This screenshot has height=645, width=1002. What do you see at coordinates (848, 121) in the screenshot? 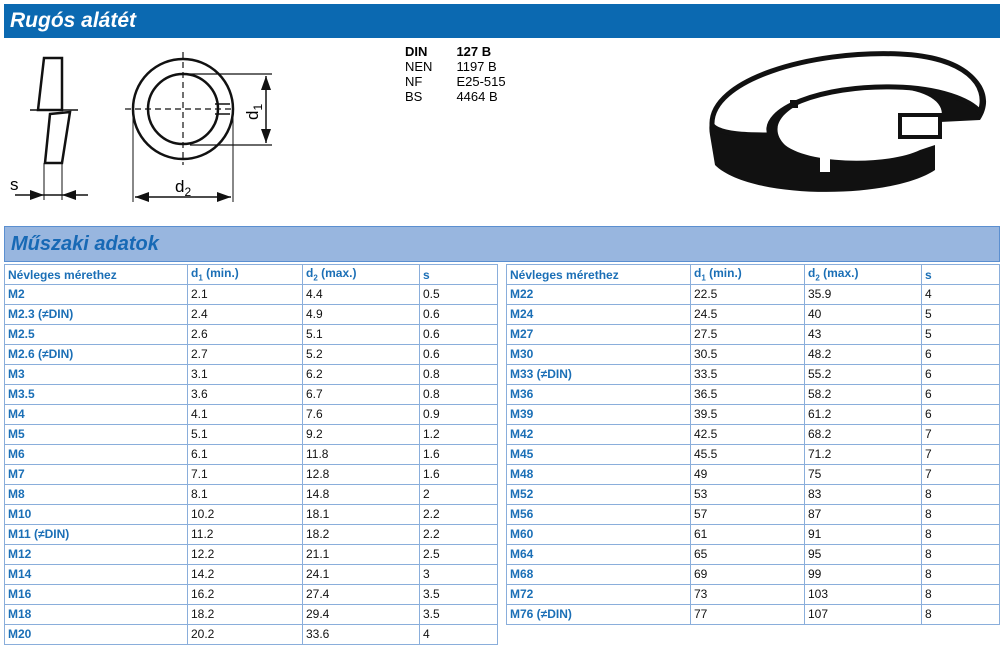
I see `washer-3d-illustration` at bounding box center [848, 121].